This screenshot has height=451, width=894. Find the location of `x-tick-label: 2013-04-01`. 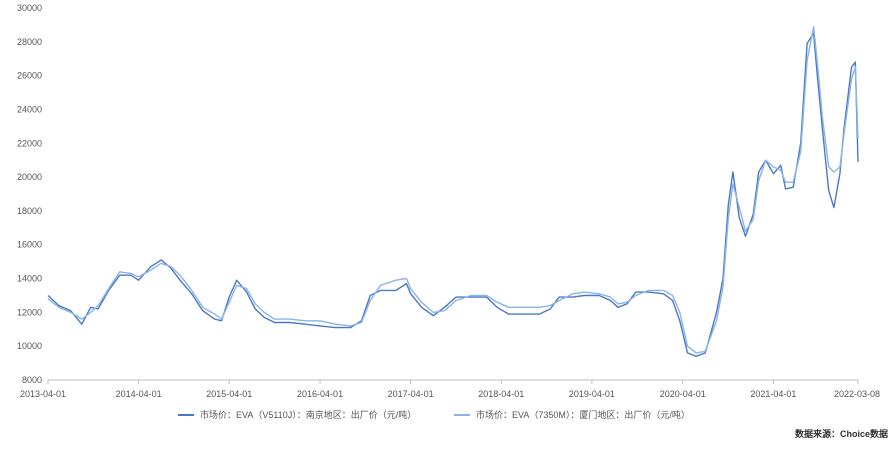

x-tick-label: 2013-04-01 is located at coordinates (43, 394).